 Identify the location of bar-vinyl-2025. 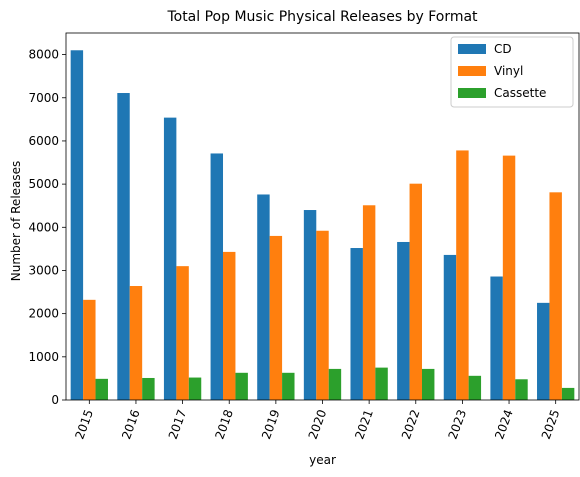
(555, 296).